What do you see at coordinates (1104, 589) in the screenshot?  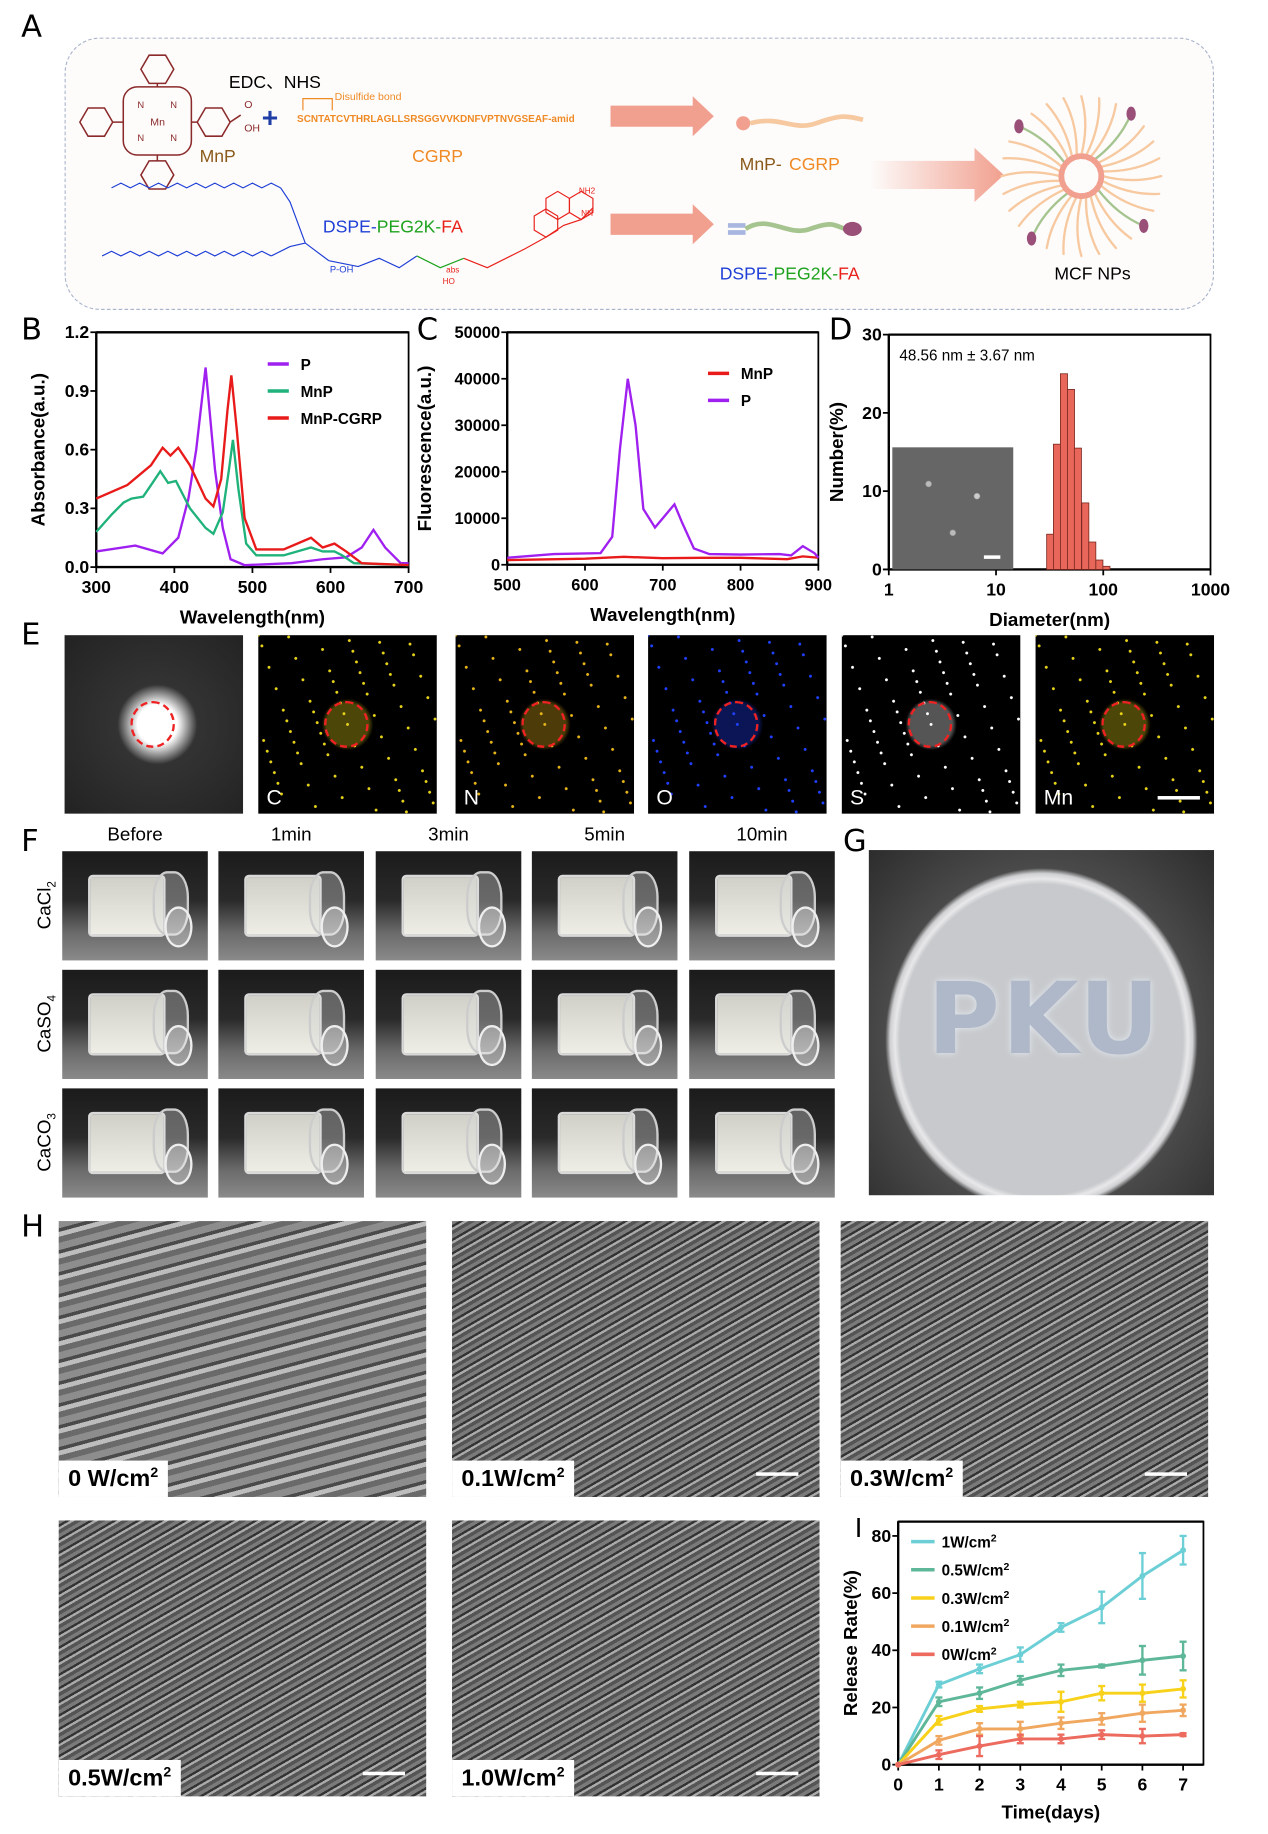 I see `x-tick-label: 100` at bounding box center [1104, 589].